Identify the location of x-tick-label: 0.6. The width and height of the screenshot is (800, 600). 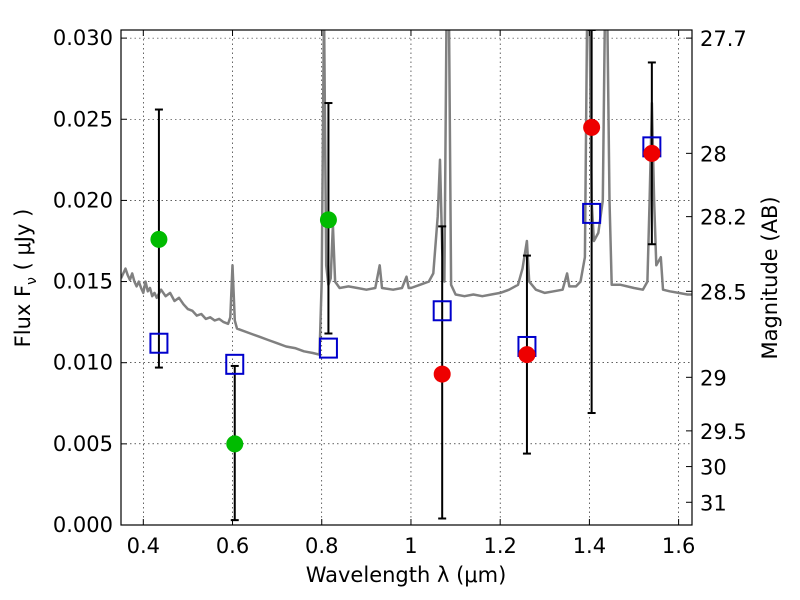
(232, 546).